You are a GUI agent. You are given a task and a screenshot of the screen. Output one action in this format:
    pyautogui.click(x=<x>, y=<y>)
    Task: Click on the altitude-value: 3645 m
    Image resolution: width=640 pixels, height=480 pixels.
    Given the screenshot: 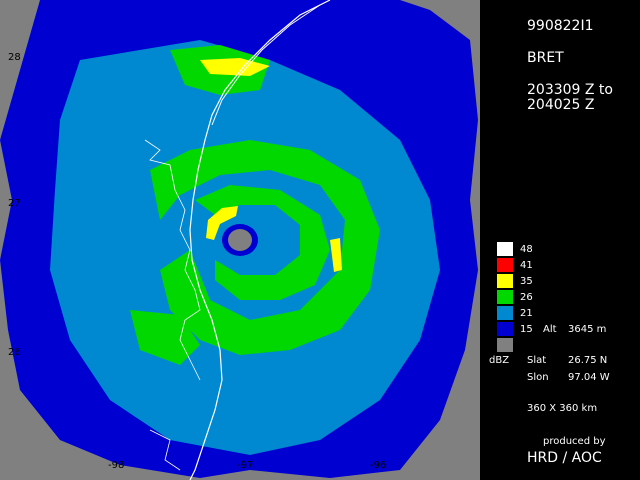 What is the action you would take?
    pyautogui.click(x=587, y=329)
    